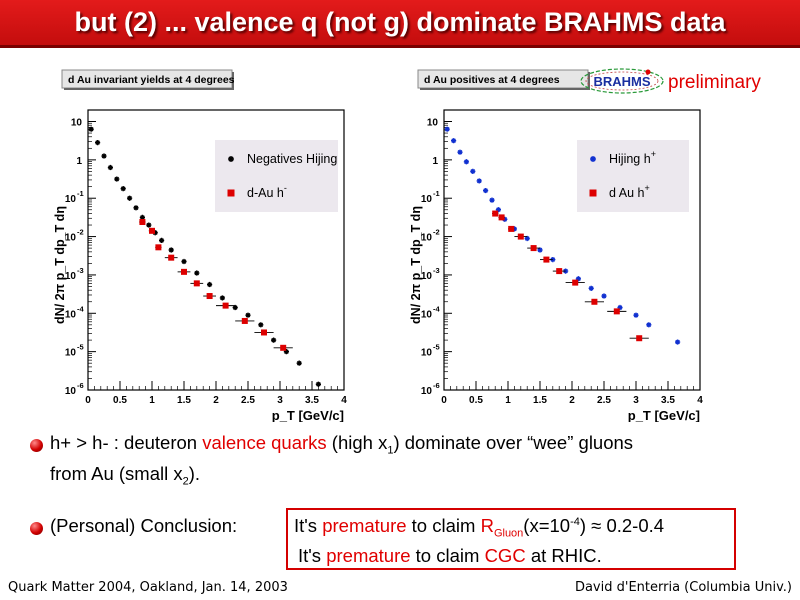  I want to click on y-tick-exponent: -1, so click(436, 193).